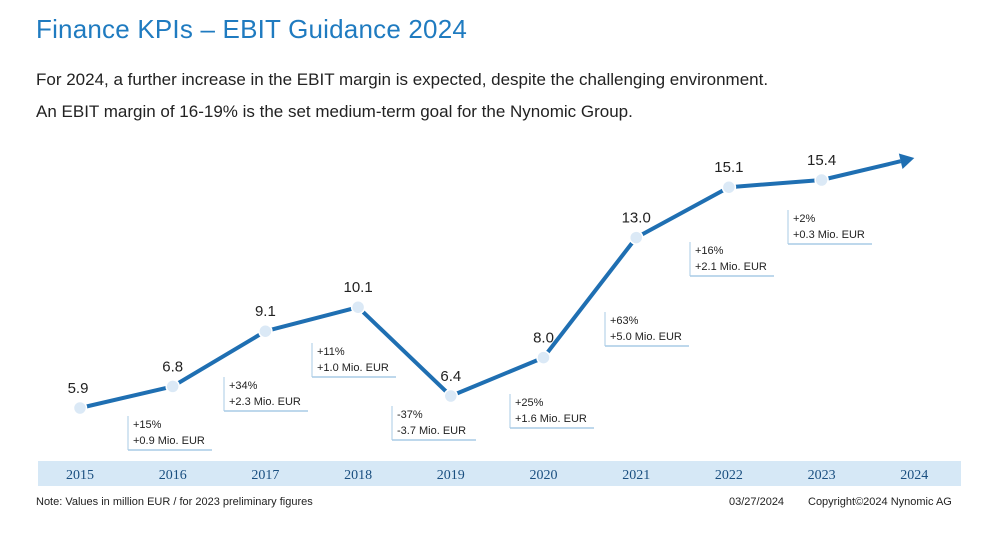  What do you see at coordinates (450, 376) in the screenshot?
I see `data-label: 6.4` at bounding box center [450, 376].